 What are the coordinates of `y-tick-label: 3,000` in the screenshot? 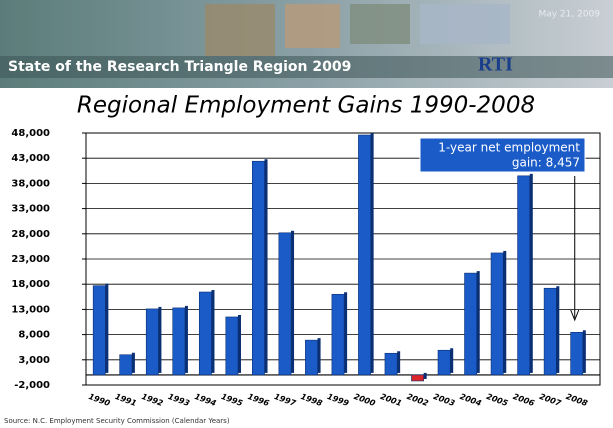 It's located at (34, 360).